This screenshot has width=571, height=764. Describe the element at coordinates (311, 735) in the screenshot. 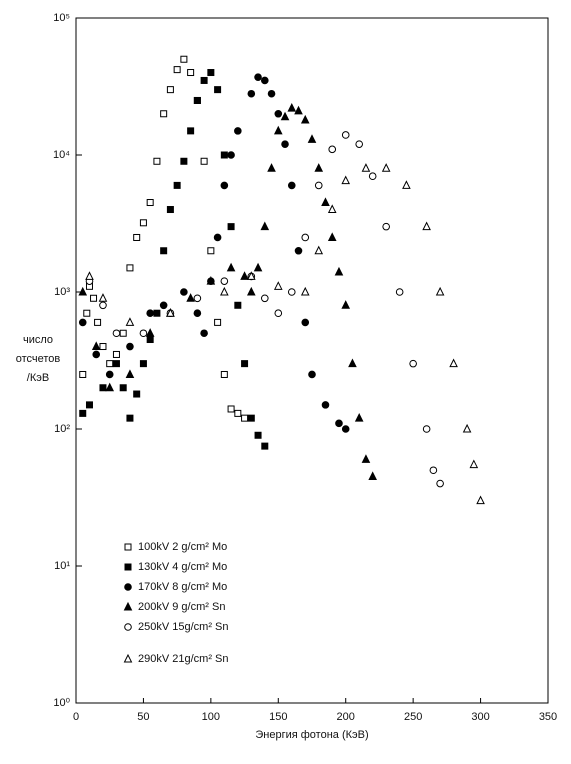

I see `x-axis-label: Энергия фотона (КэВ)` at that location.